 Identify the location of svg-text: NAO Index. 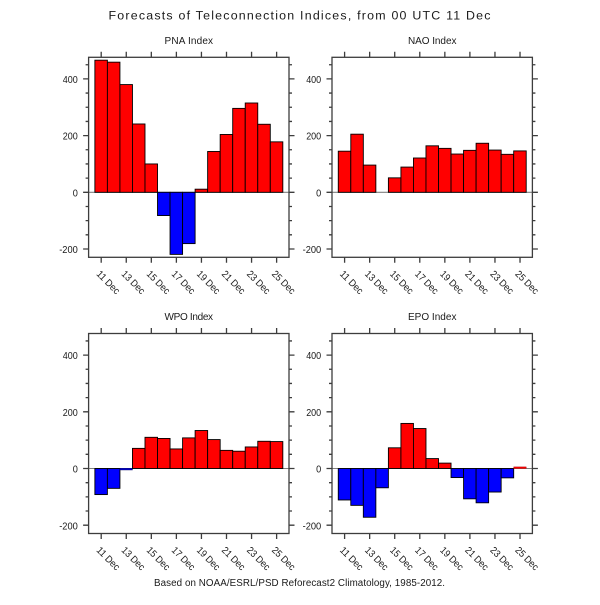
(432, 41).